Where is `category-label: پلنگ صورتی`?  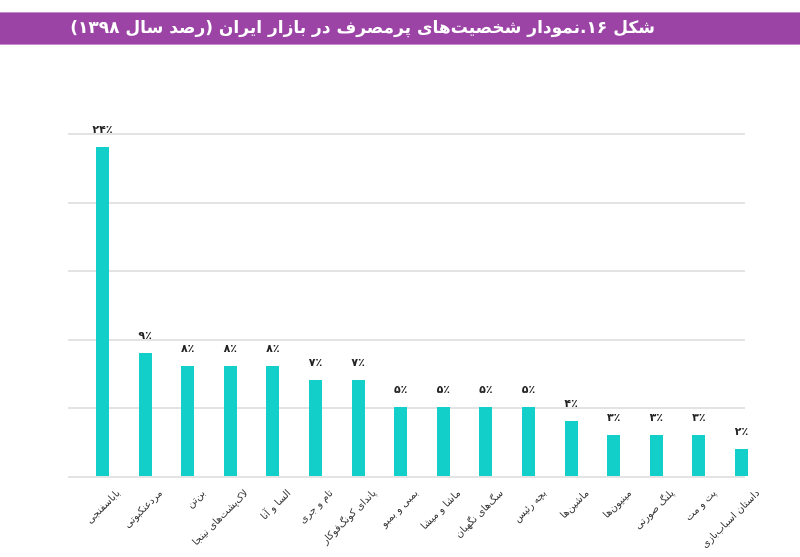 category-label: پلنگ صورتی is located at coordinates (654, 510).